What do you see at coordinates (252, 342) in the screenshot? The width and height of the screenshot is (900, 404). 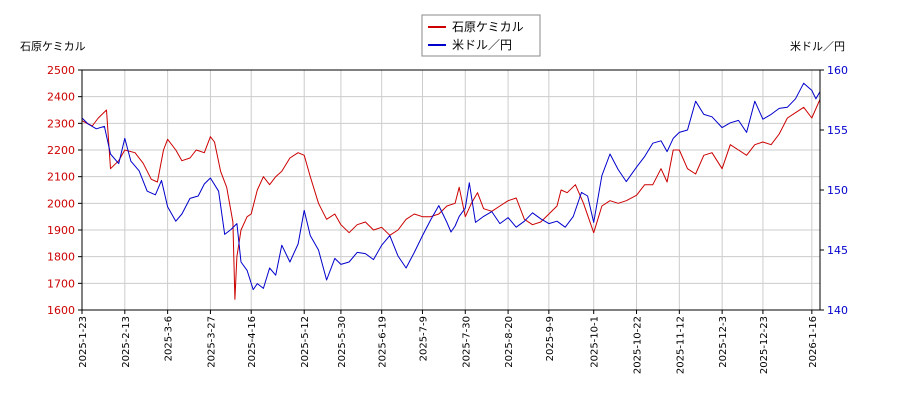 I see `x-tick-label: 2025-4-16` at bounding box center [252, 342].